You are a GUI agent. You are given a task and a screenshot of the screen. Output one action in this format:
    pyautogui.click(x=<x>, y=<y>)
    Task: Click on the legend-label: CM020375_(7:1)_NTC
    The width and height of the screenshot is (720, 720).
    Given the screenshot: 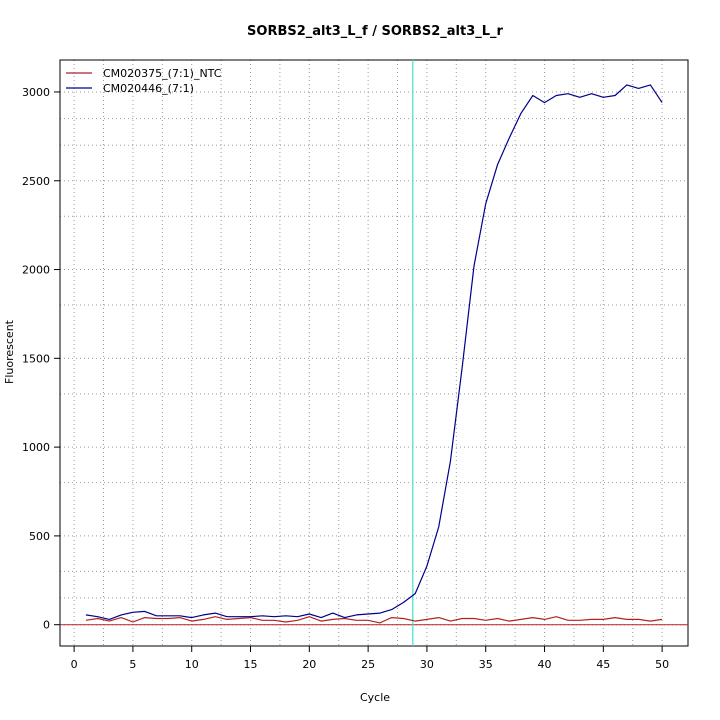 What is the action you would take?
    pyautogui.click(x=162, y=73)
    